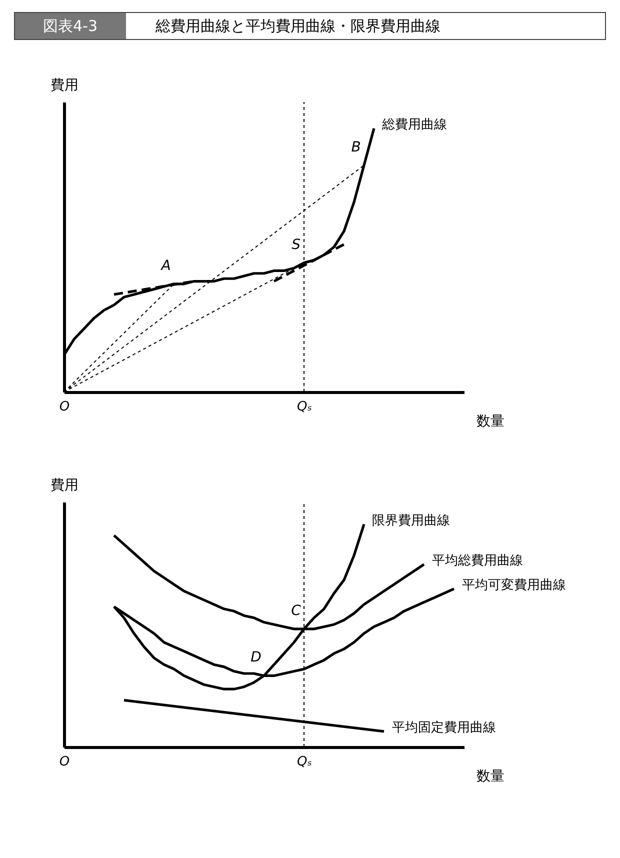 This screenshot has width=620, height=858. What do you see at coordinates (297, 26) in the screenshot?
I see `chart-title: 総費用曲線と平均費用曲線・限界費用曲線` at bounding box center [297, 26].